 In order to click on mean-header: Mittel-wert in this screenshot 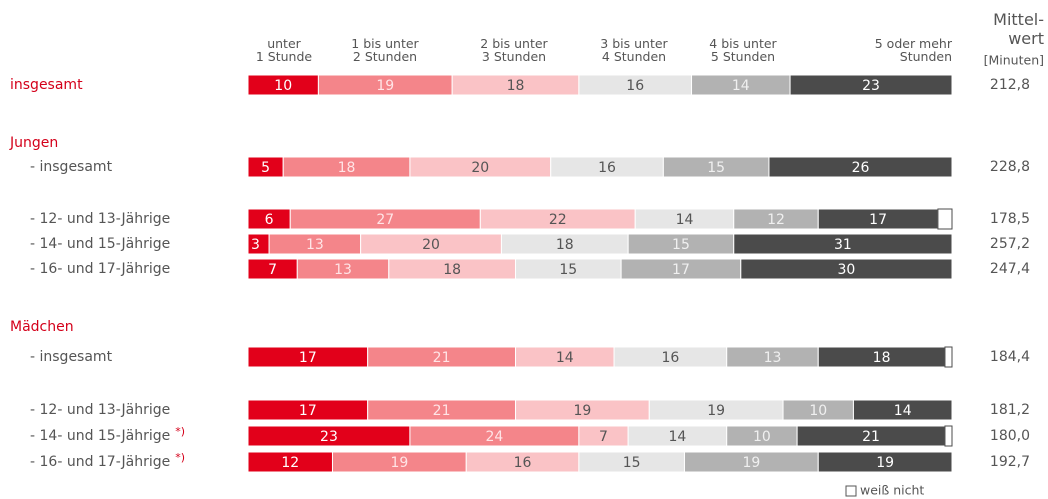, I will do `click(1018, 29)`.